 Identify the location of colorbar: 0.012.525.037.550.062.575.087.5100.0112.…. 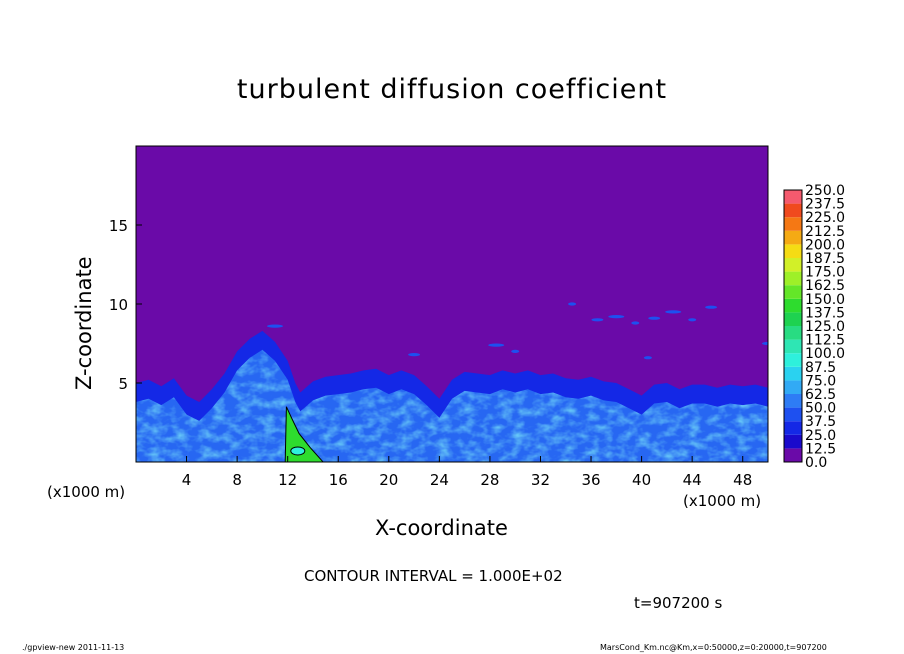
(814, 327).